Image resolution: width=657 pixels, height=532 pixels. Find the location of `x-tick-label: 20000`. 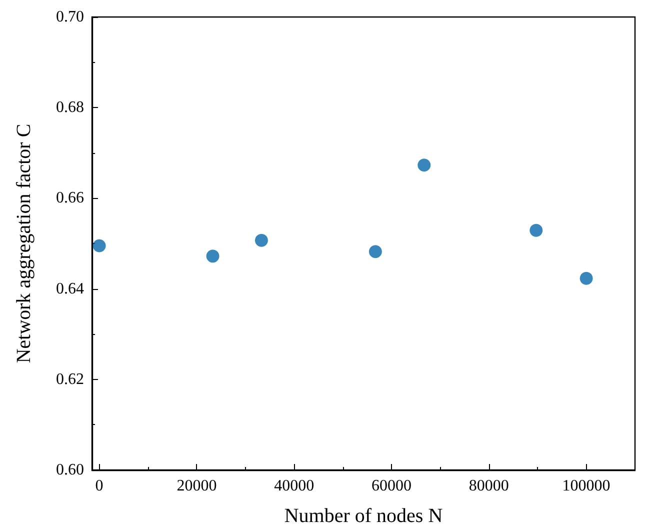

x-tick-label: 20000 is located at coordinates (196, 486).